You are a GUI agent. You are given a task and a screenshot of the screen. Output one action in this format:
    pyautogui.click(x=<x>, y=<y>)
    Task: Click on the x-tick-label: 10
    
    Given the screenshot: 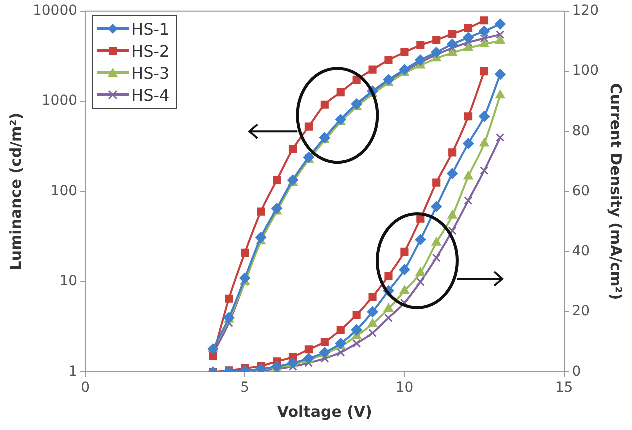 What is the action you would take?
    pyautogui.click(x=405, y=388)
    